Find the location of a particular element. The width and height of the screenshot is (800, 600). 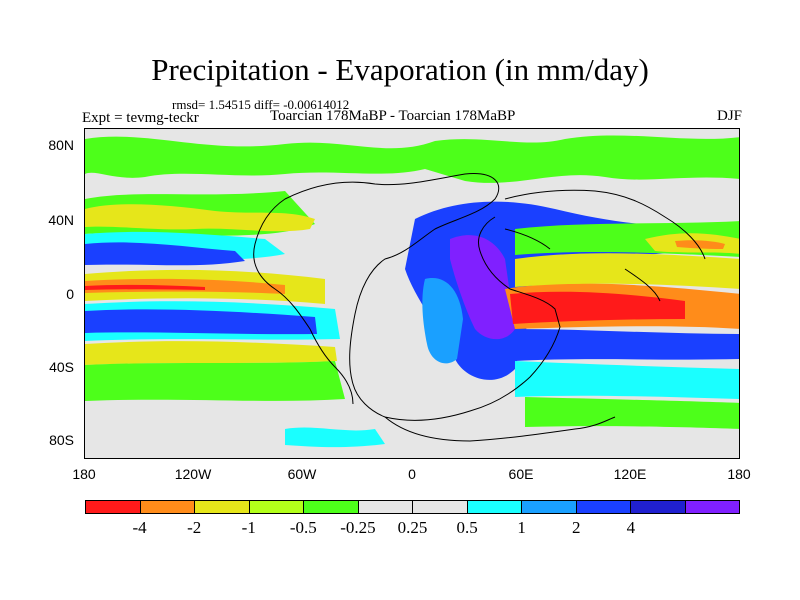

field-green-s is located at coordinates (215, 381).